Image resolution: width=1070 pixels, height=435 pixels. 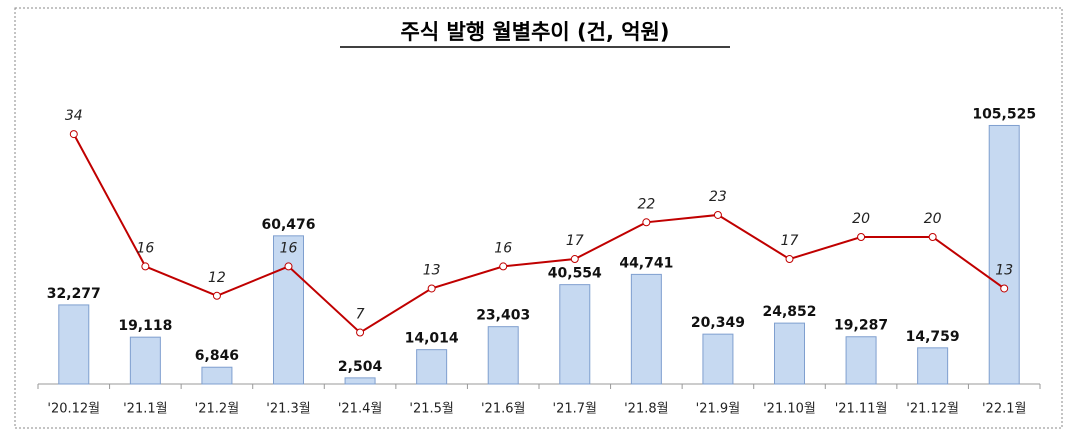 What do you see at coordinates (431, 409) in the screenshot?
I see `x-tick-label: '21.5월` at bounding box center [431, 409].